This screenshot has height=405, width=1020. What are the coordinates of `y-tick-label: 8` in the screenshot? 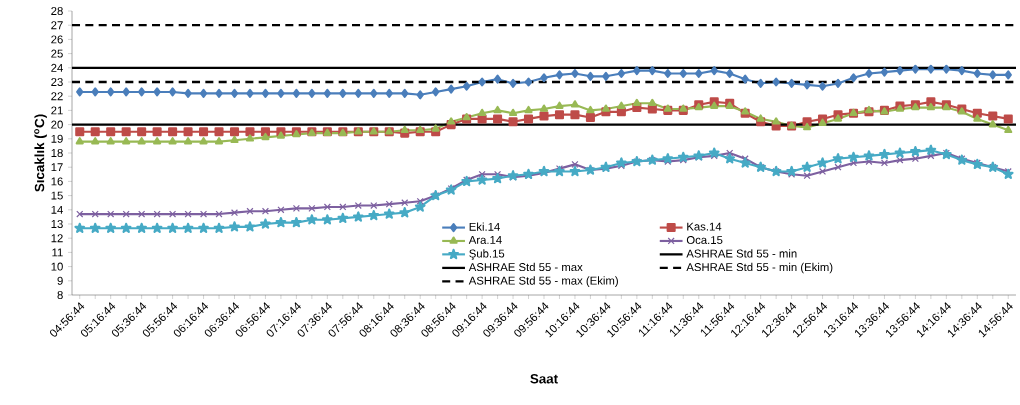 It's located at (60, 295).